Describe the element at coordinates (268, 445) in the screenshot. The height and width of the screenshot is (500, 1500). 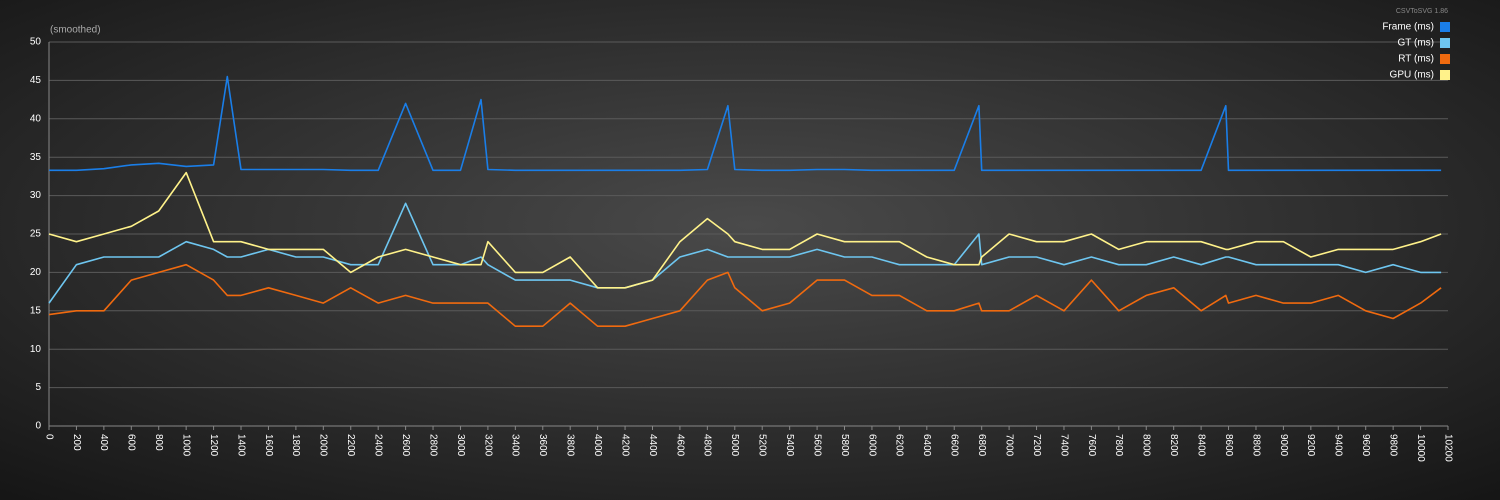
I see `x-tick-label: 1600` at that location.